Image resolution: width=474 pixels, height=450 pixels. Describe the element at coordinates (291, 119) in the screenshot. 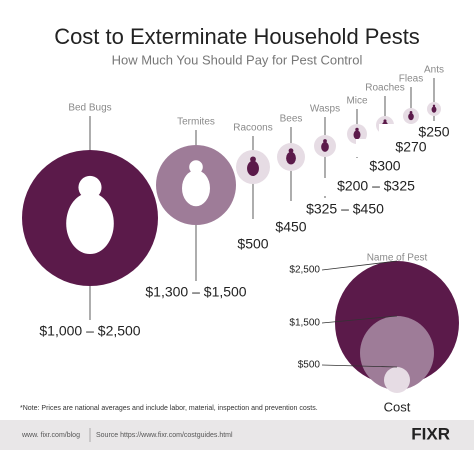

I see `pest-name: Bees` at that location.